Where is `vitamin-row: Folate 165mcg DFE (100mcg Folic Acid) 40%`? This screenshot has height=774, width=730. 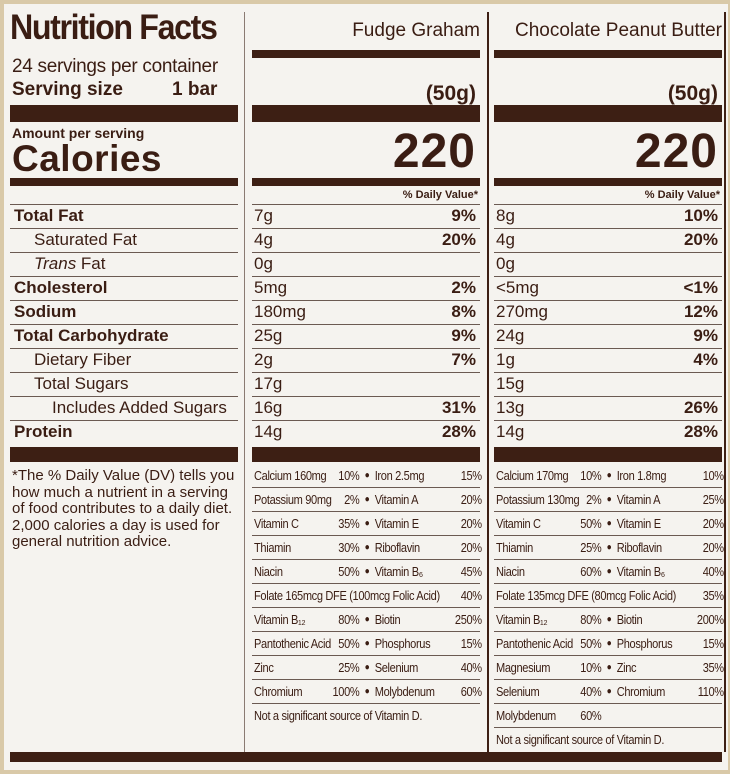 vitamin-row: Folate 165mcg DFE (100mcg Folic Acid) 40% is located at coordinates (368, 595).